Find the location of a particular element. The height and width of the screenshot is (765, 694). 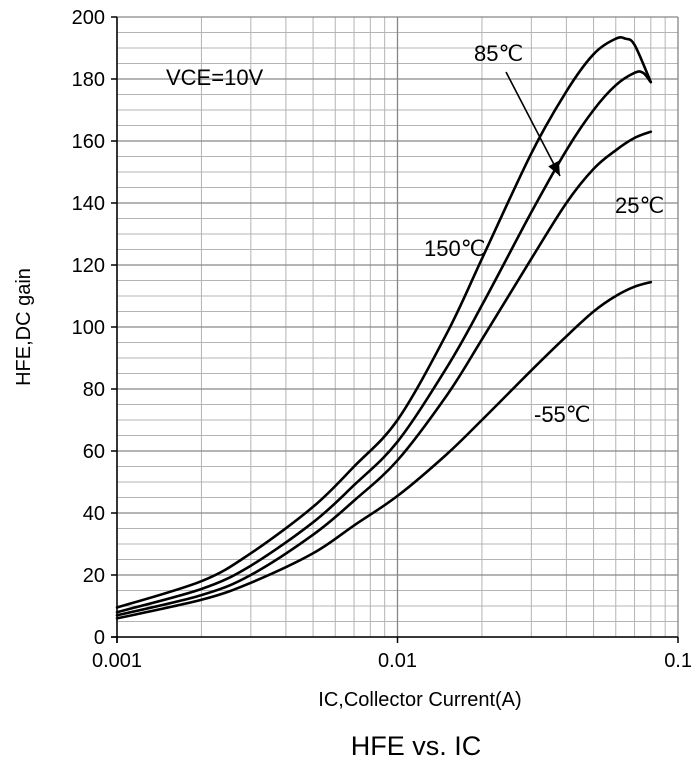

y-tick-label: 100 is located at coordinates (88, 328).